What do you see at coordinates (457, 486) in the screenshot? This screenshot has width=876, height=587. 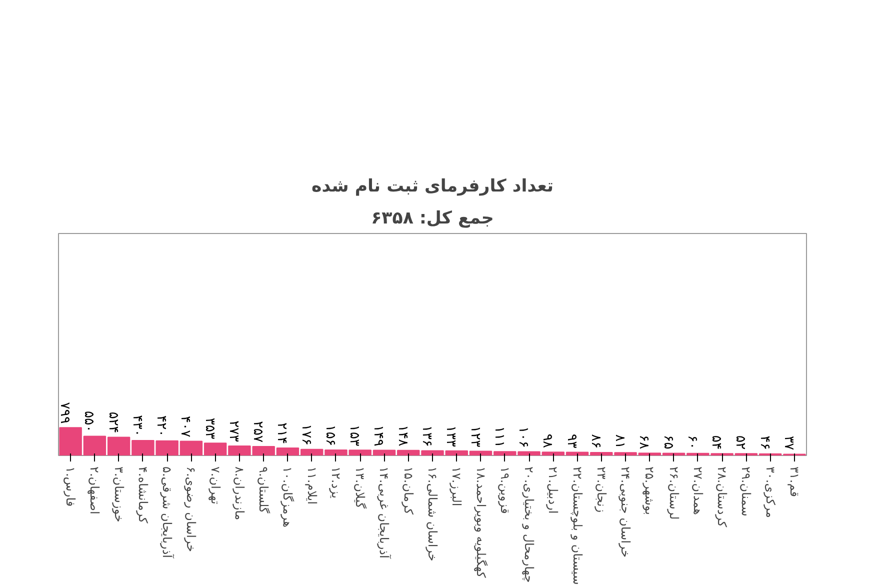 I see `x-tick-label: ۱۷.البرز` at bounding box center [457, 486].